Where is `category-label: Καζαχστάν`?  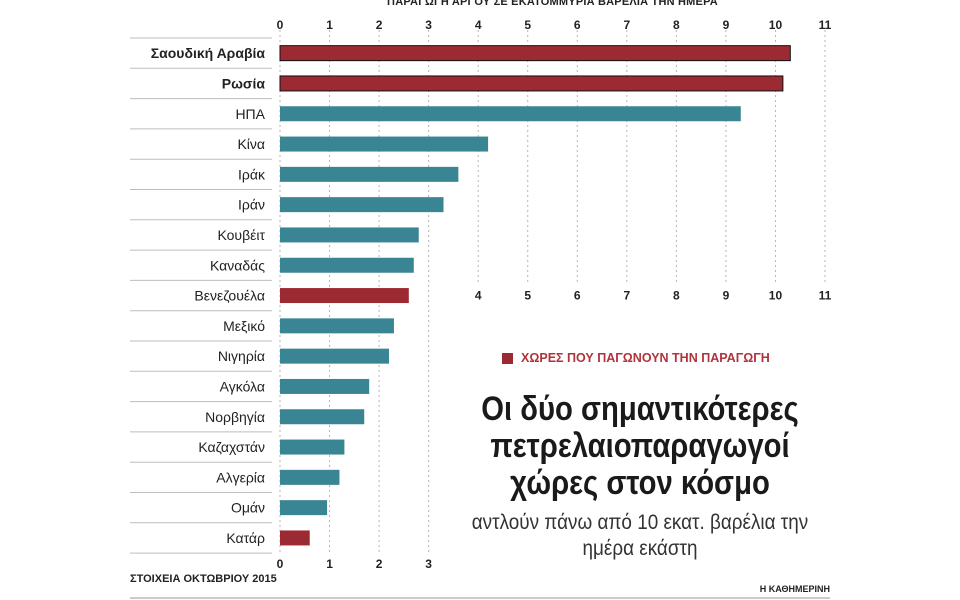 category-label: Καζαχστάν is located at coordinates (231, 447).